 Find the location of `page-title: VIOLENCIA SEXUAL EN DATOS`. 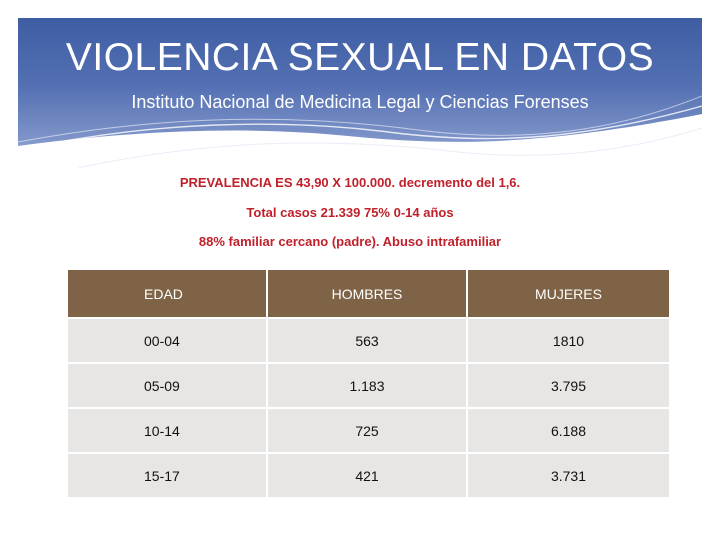

page-title: VIOLENCIA SEXUAL EN DATOS is located at coordinates (360, 57).